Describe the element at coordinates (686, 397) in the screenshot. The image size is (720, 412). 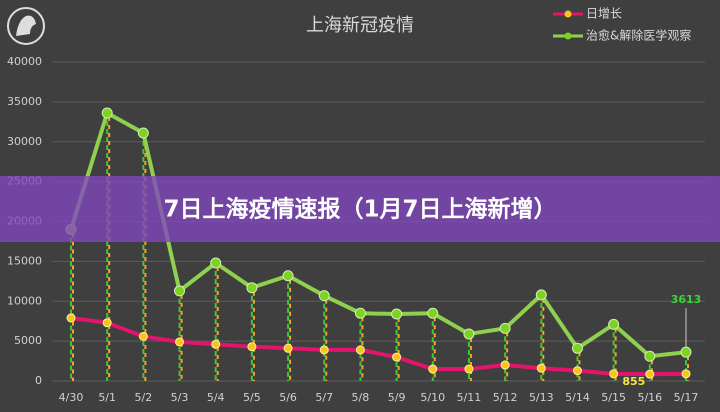
I see `x-tick-label: 5/17` at that location.